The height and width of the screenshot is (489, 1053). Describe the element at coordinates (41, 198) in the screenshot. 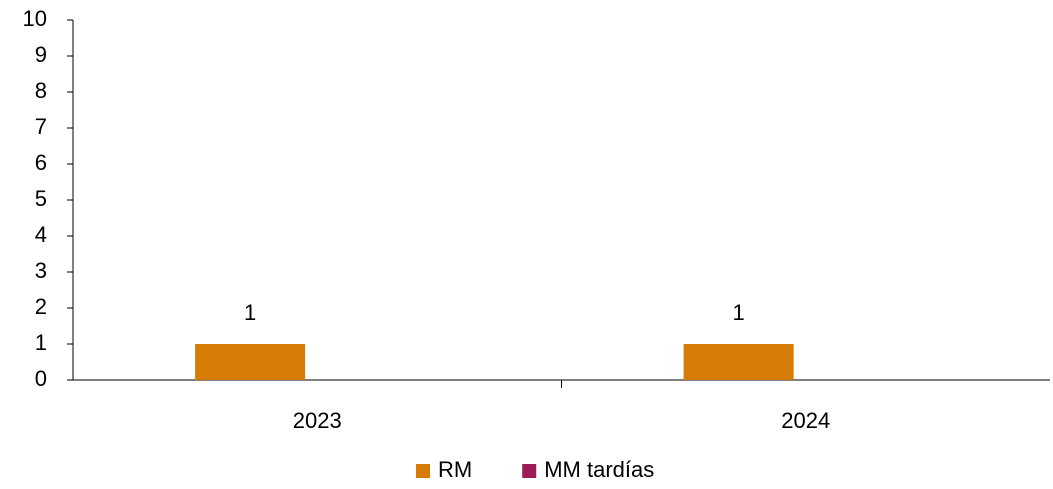

I see `y-tick-label: 5` at that location.